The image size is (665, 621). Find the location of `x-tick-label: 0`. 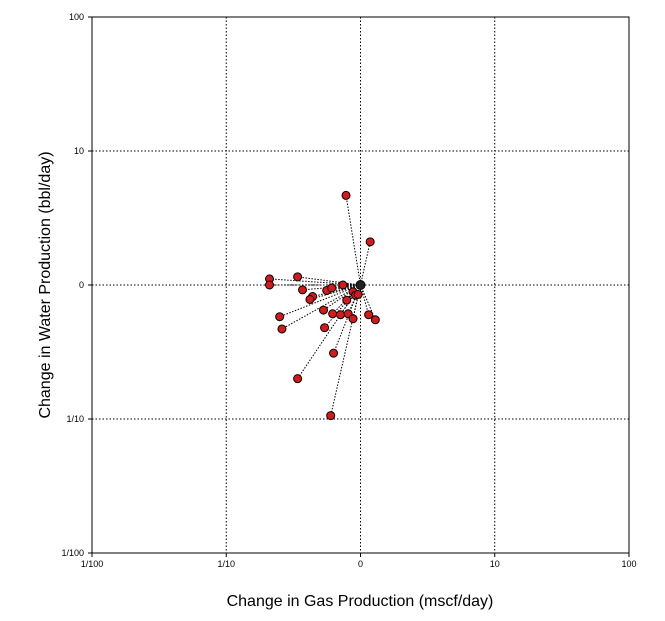

x-tick-label: 0 is located at coordinates (360, 564).